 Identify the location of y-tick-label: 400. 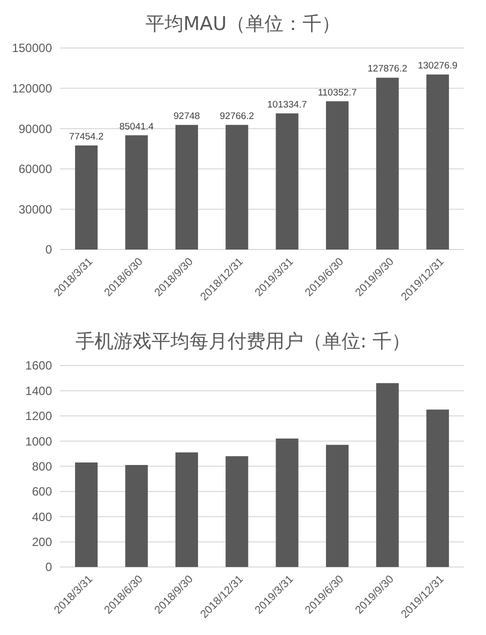
(42, 517).